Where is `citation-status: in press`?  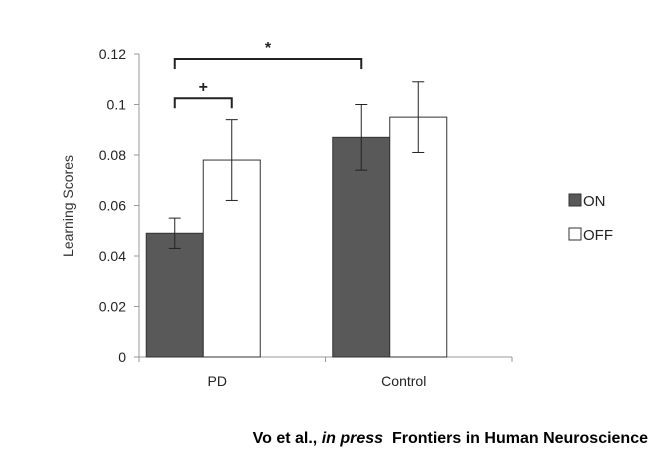 citation-status: in press is located at coordinates (352, 438).